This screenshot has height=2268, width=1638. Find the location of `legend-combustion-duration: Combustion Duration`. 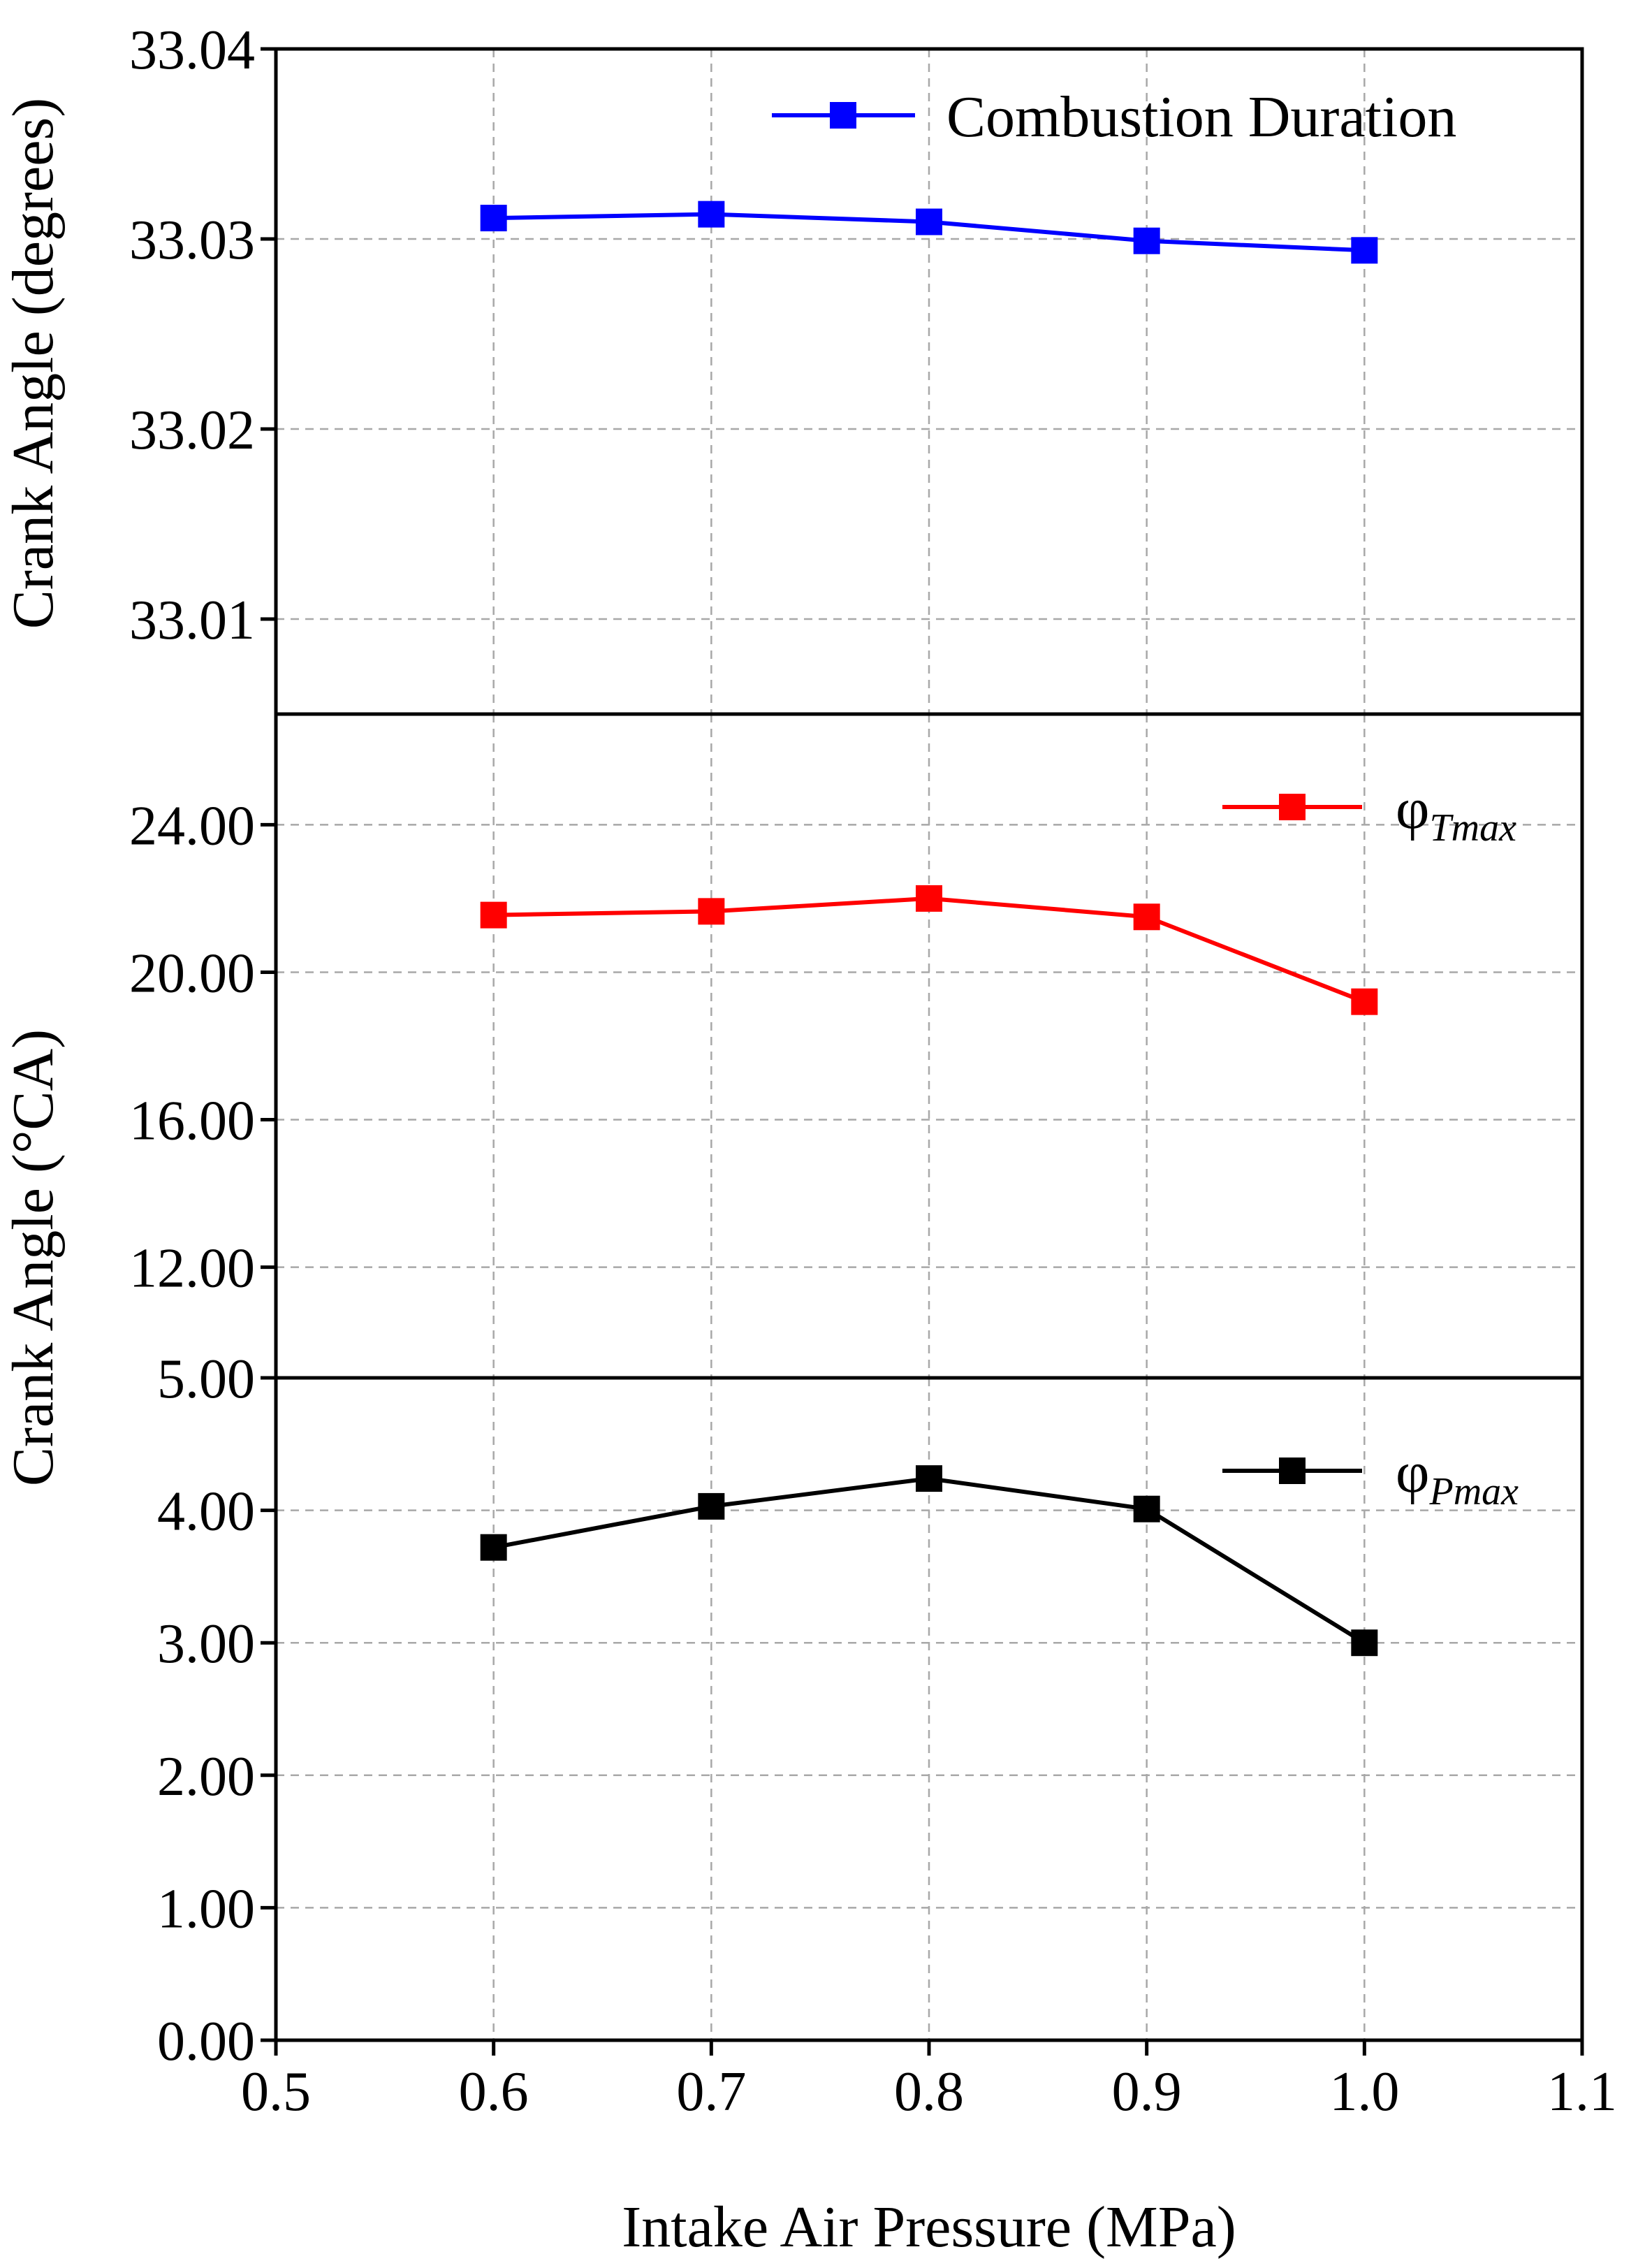

legend-combustion-duration: Combustion Duration is located at coordinates (1114, 117).